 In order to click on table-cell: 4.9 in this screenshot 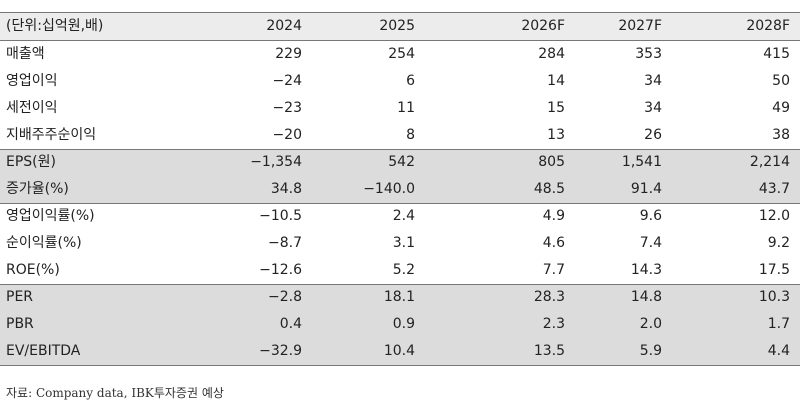, I will do `click(553, 216)`.